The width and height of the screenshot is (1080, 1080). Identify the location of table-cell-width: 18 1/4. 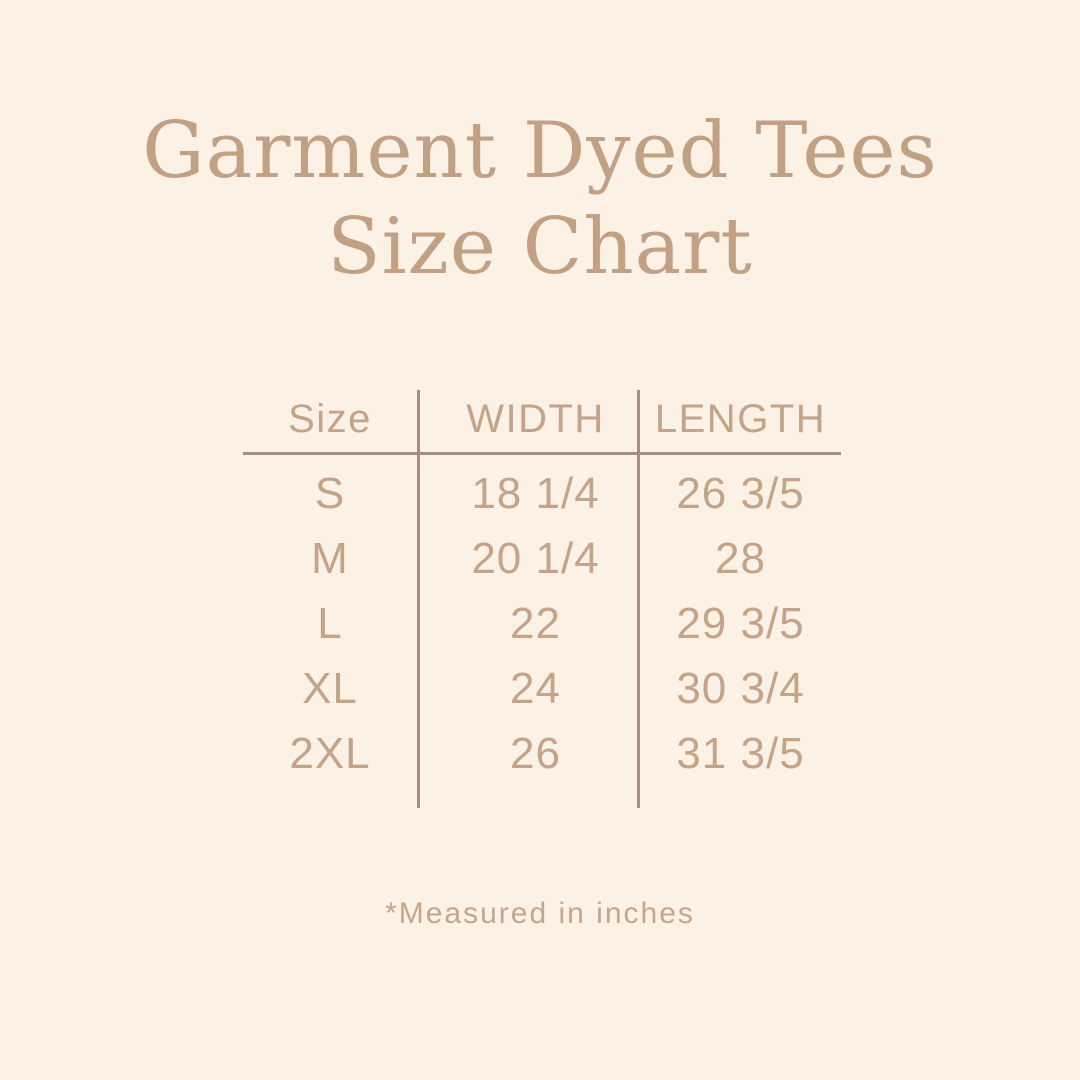
(528, 487).